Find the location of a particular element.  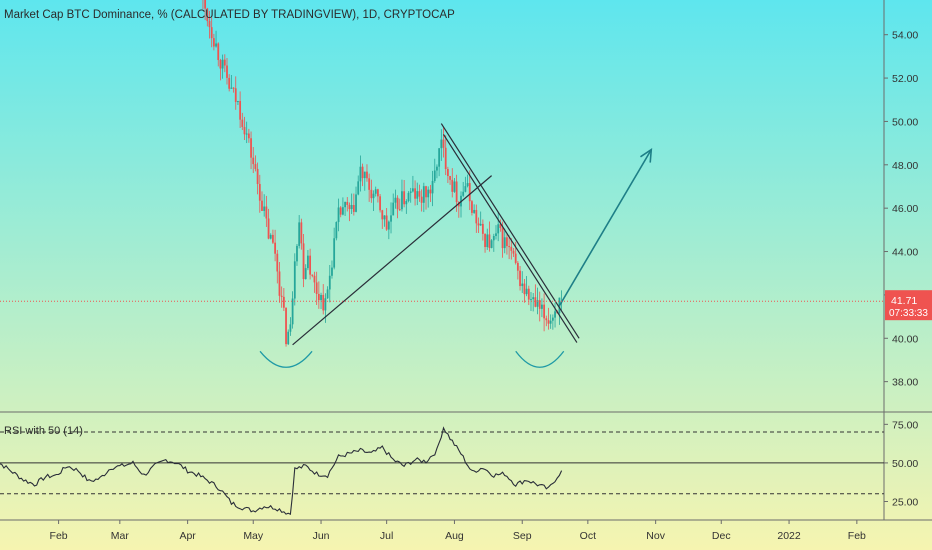

price-tick-label: 50.00 is located at coordinates (905, 122).